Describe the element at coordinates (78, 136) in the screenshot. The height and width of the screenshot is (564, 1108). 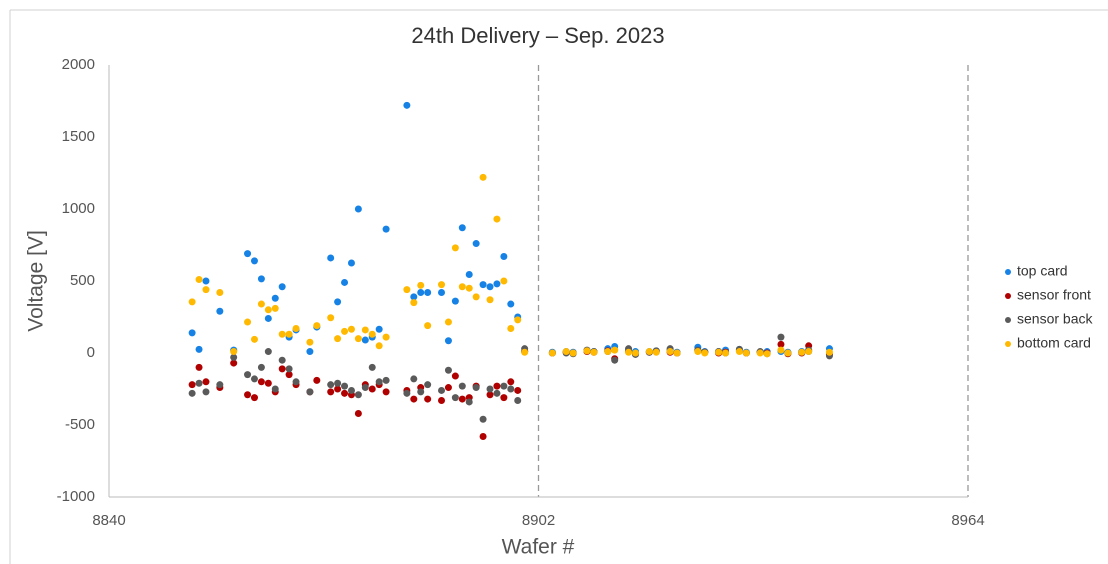
I see `y-tick-label: 1500` at that location.